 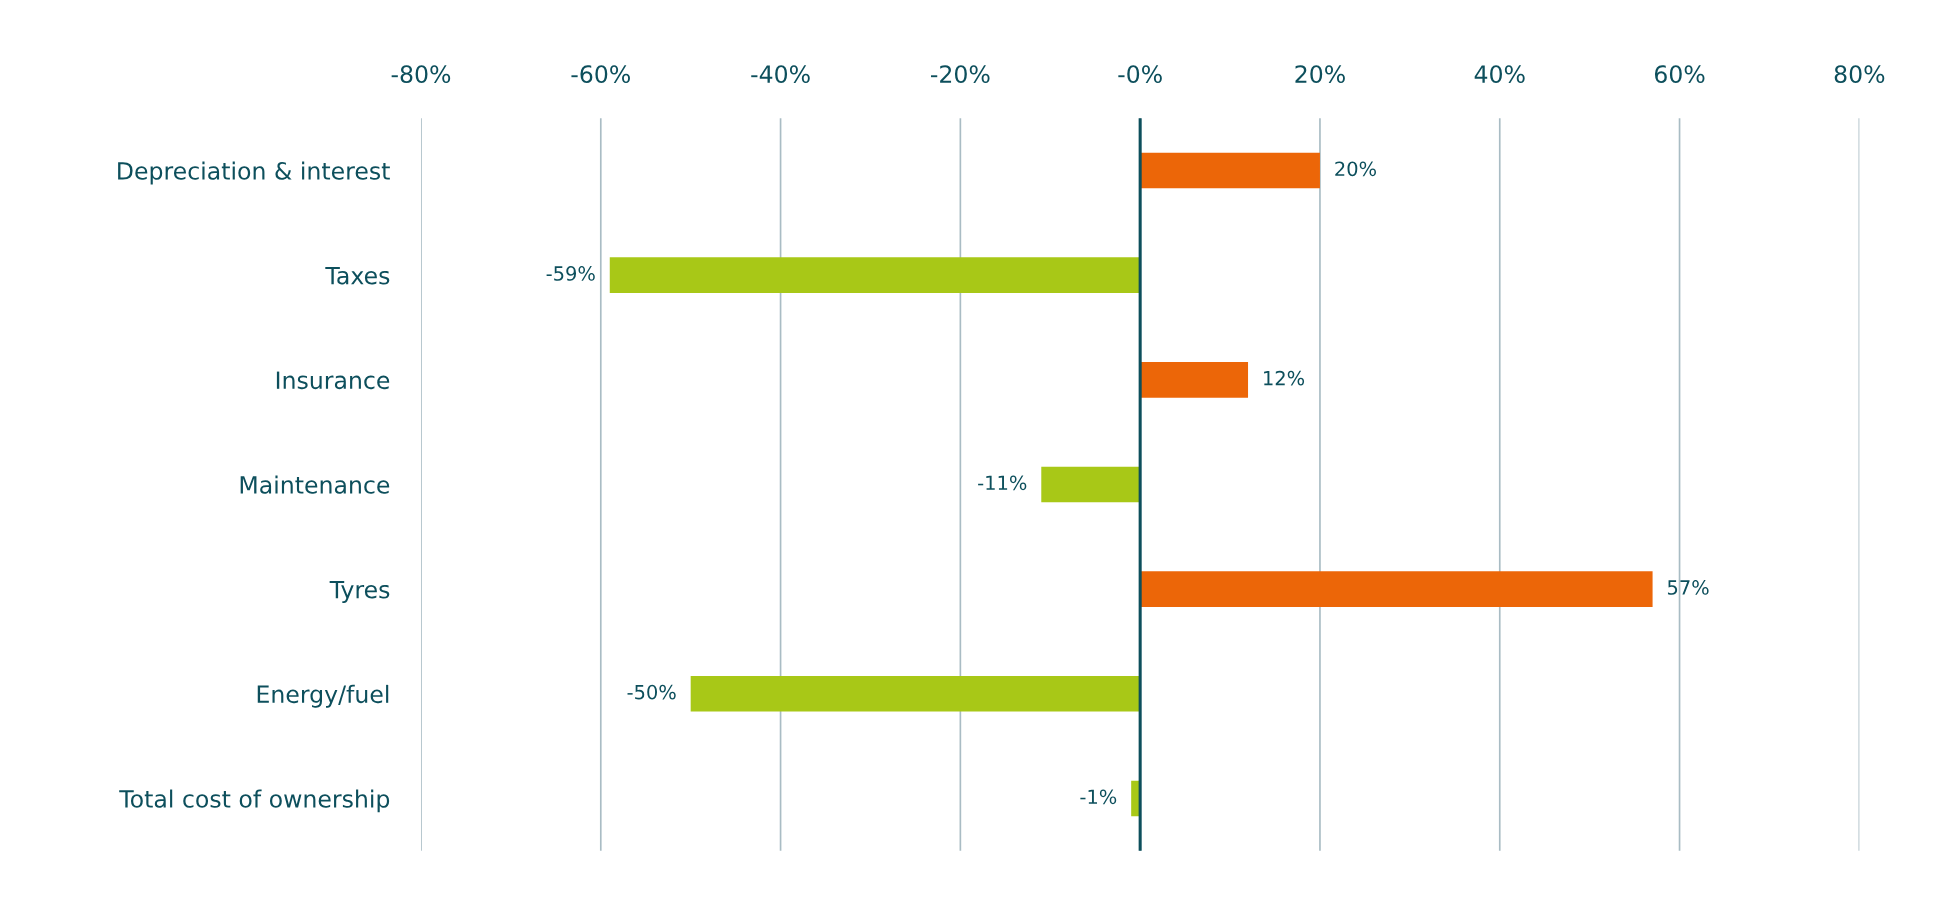 I want to click on x-tick-label: 60%, so click(x=1679, y=74).